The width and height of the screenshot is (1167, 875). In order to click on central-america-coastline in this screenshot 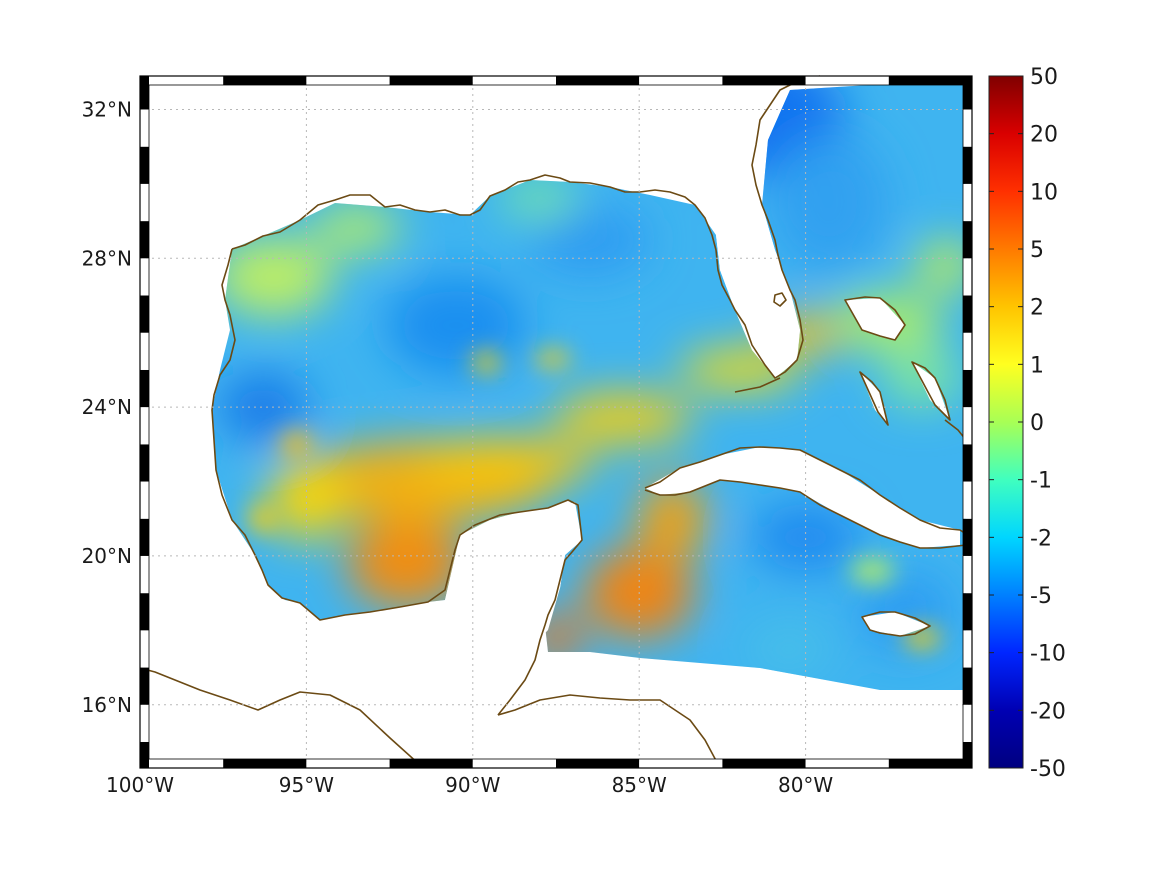, I will do `click(280, 716)`.